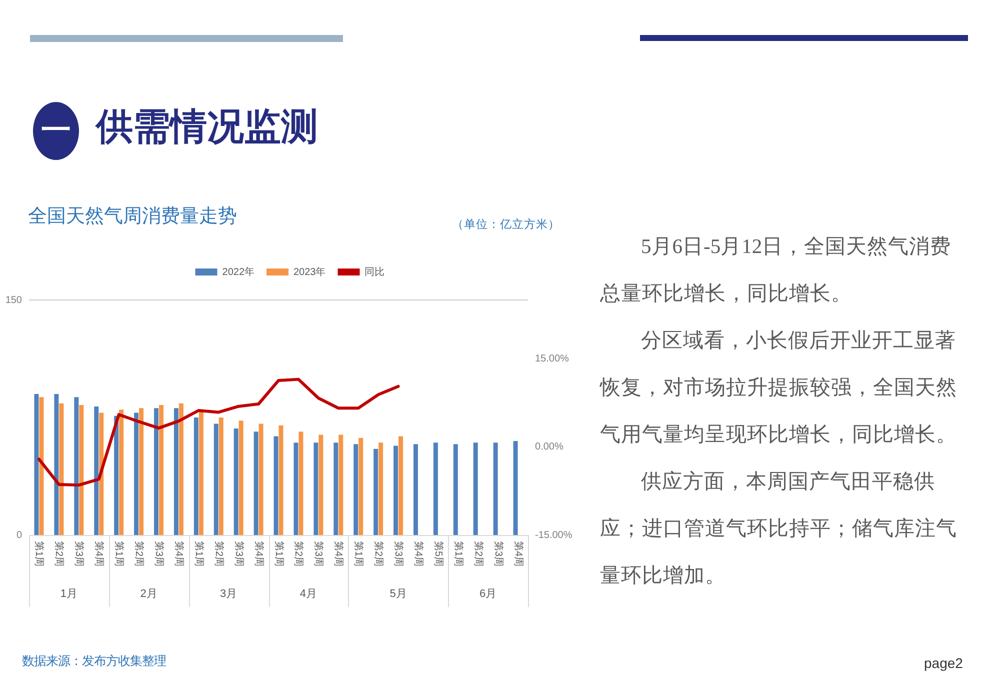  Describe the element at coordinates (309, 594) in the screenshot. I see `text: 4月` at that location.